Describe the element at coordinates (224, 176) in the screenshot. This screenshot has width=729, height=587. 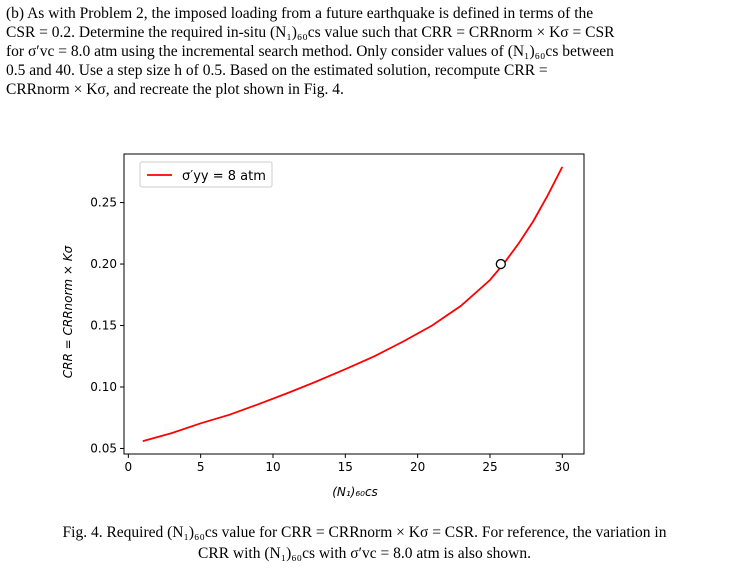
I see `legend-label: σ′yy = 8 atm` at that location.